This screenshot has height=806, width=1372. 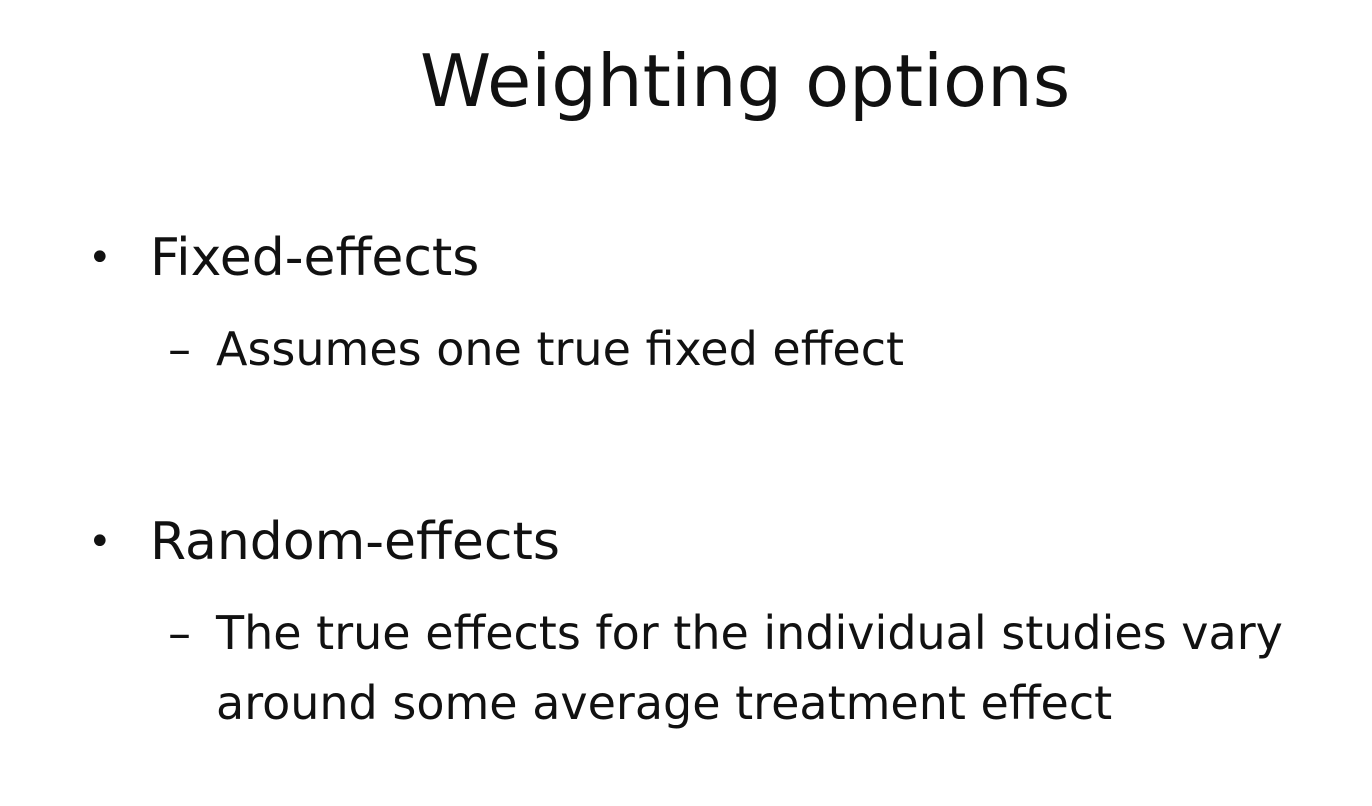 I want to click on slide-title: Weighting options, so click(x=745, y=81).